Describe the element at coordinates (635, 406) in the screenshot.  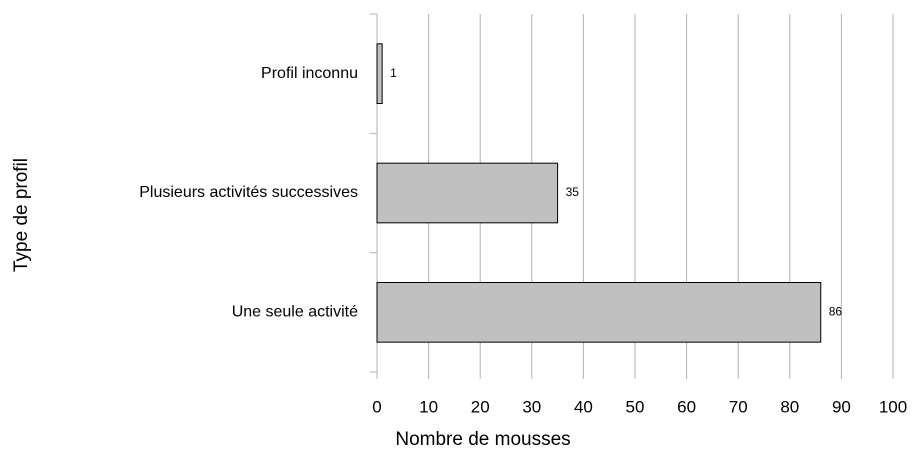
I see `x-tick-label: 50` at that location.